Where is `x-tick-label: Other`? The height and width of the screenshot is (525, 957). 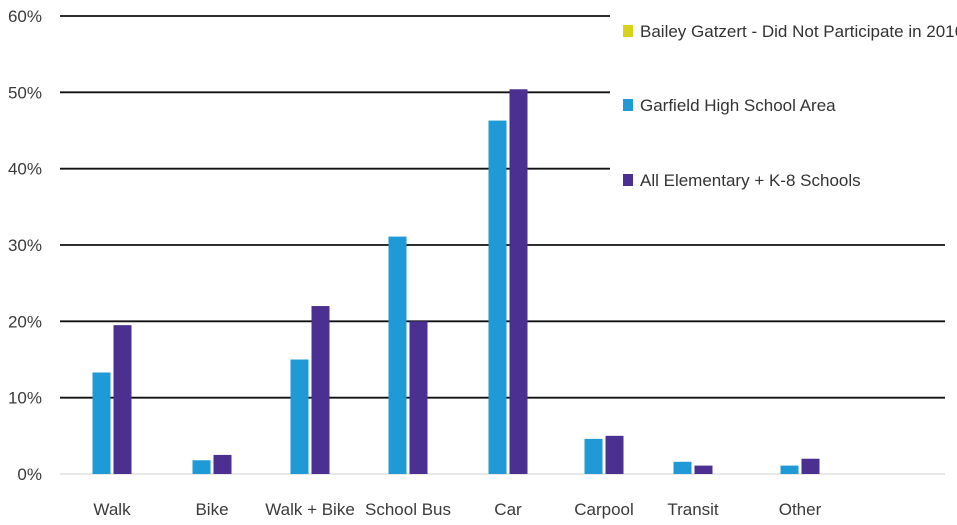 x-tick-label: Other is located at coordinates (800, 509).